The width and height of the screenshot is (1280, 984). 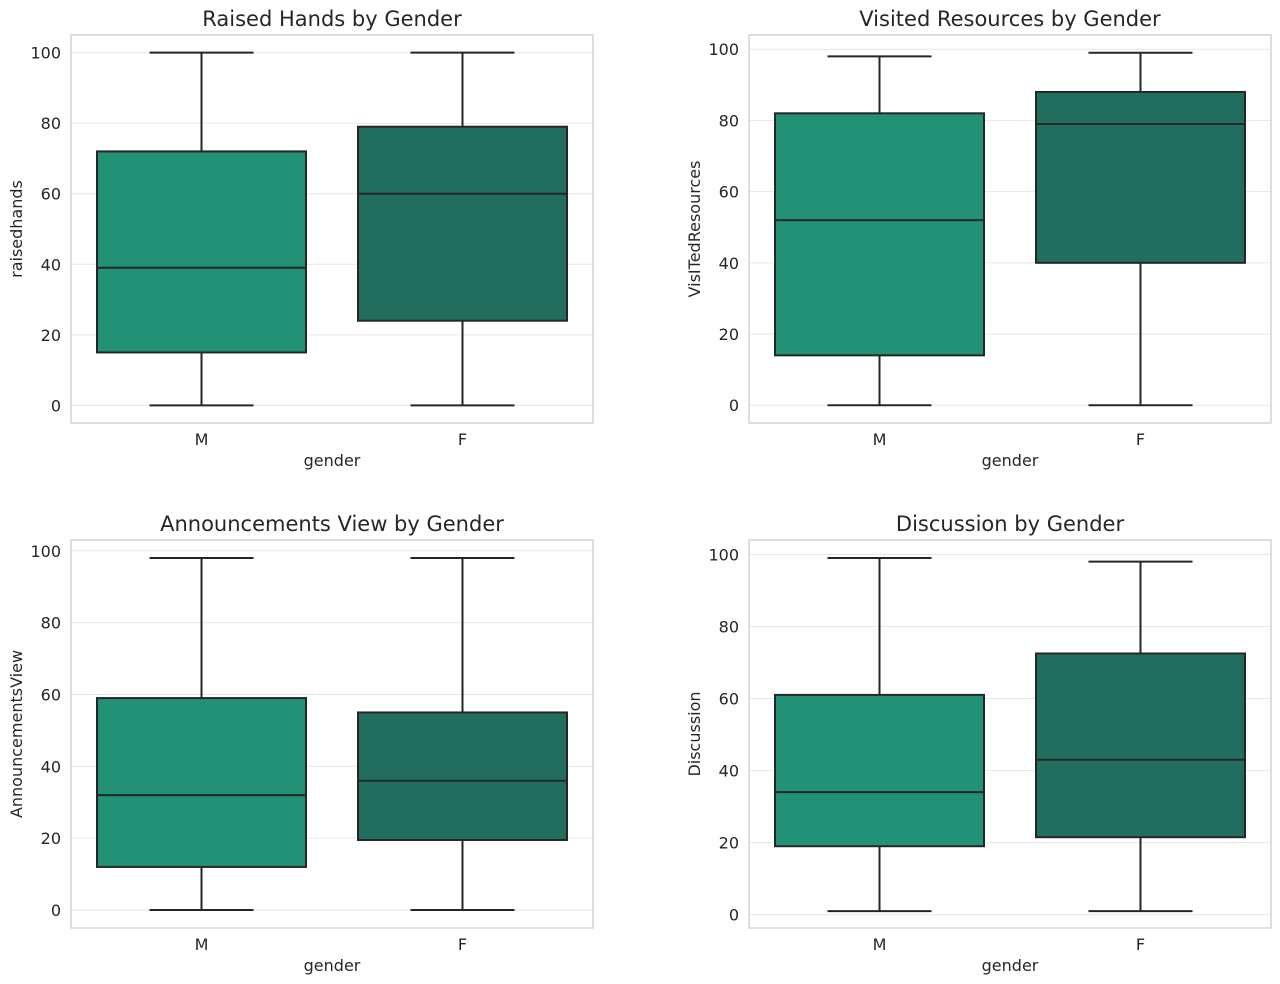 What do you see at coordinates (16, 734) in the screenshot?
I see `y-axis-label: AnnouncementsView` at bounding box center [16, 734].